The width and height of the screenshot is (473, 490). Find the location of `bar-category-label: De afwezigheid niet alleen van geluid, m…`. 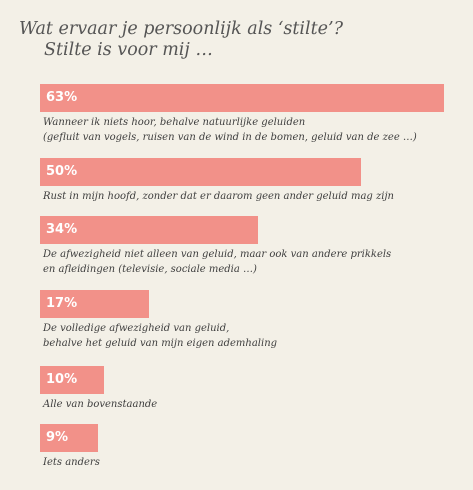

bar-category-label: De afwezigheid niet alleen van geluid, m… is located at coordinates (255, 262).